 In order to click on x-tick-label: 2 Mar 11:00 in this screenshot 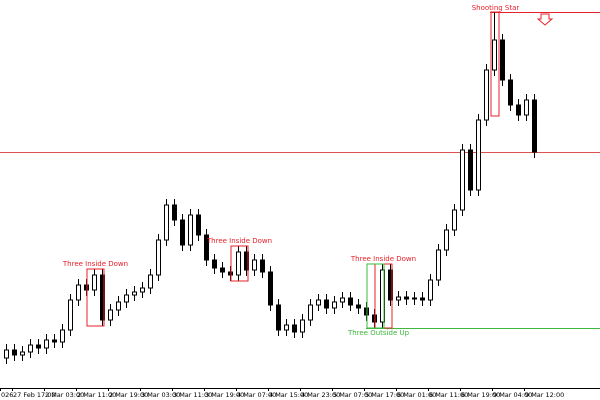, I will do `click(96, 395)`.